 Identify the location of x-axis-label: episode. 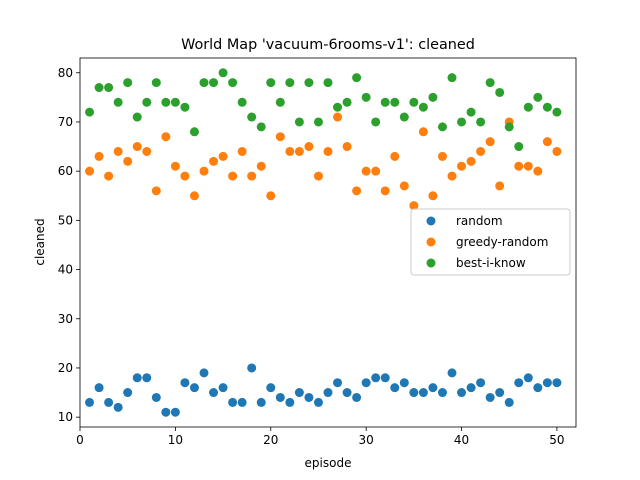
(328, 463).